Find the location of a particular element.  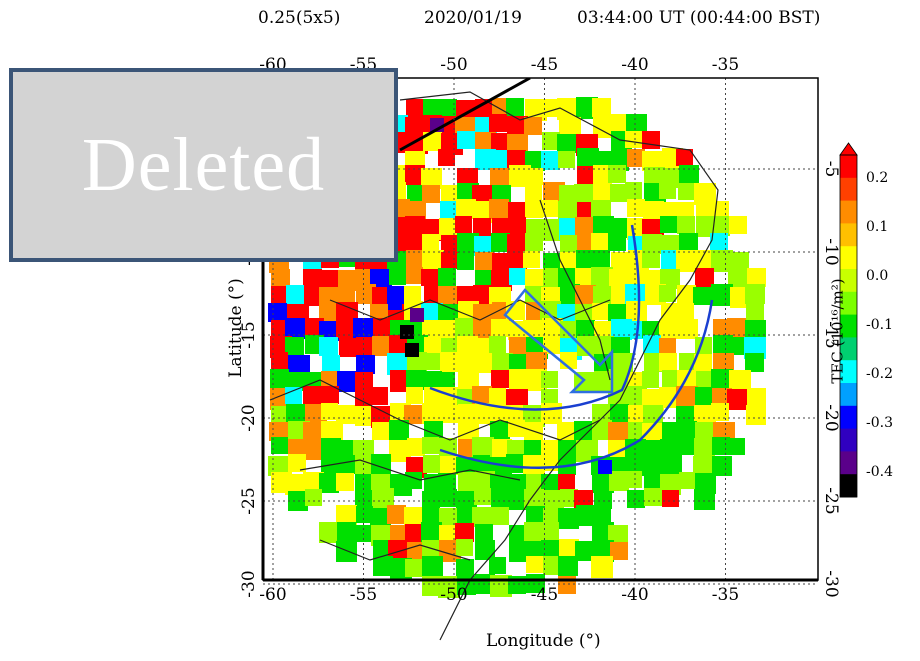

time-label: 03:44:00 UT (00:44:00 BST) is located at coordinates (699, 18).